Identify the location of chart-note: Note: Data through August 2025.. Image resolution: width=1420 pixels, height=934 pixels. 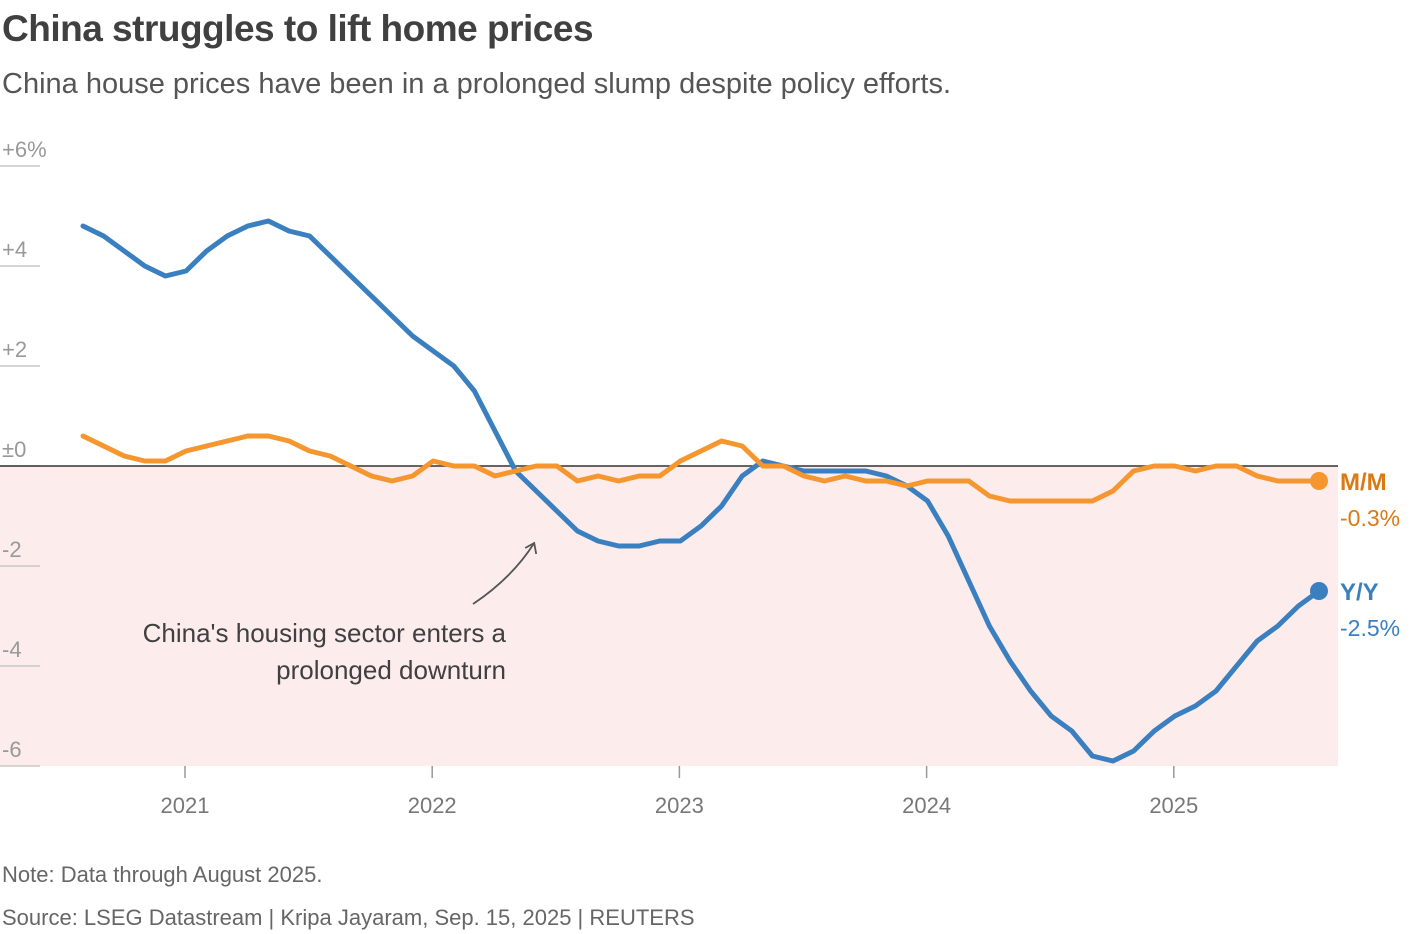
(162, 874).